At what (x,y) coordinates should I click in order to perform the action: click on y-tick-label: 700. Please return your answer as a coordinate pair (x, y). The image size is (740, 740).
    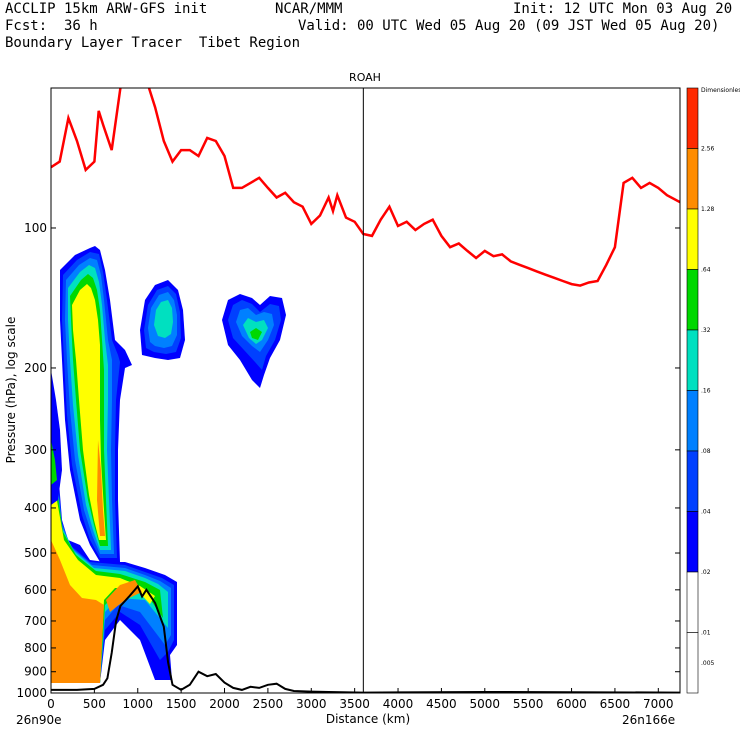
    Looking at the image, I should click on (35, 621).